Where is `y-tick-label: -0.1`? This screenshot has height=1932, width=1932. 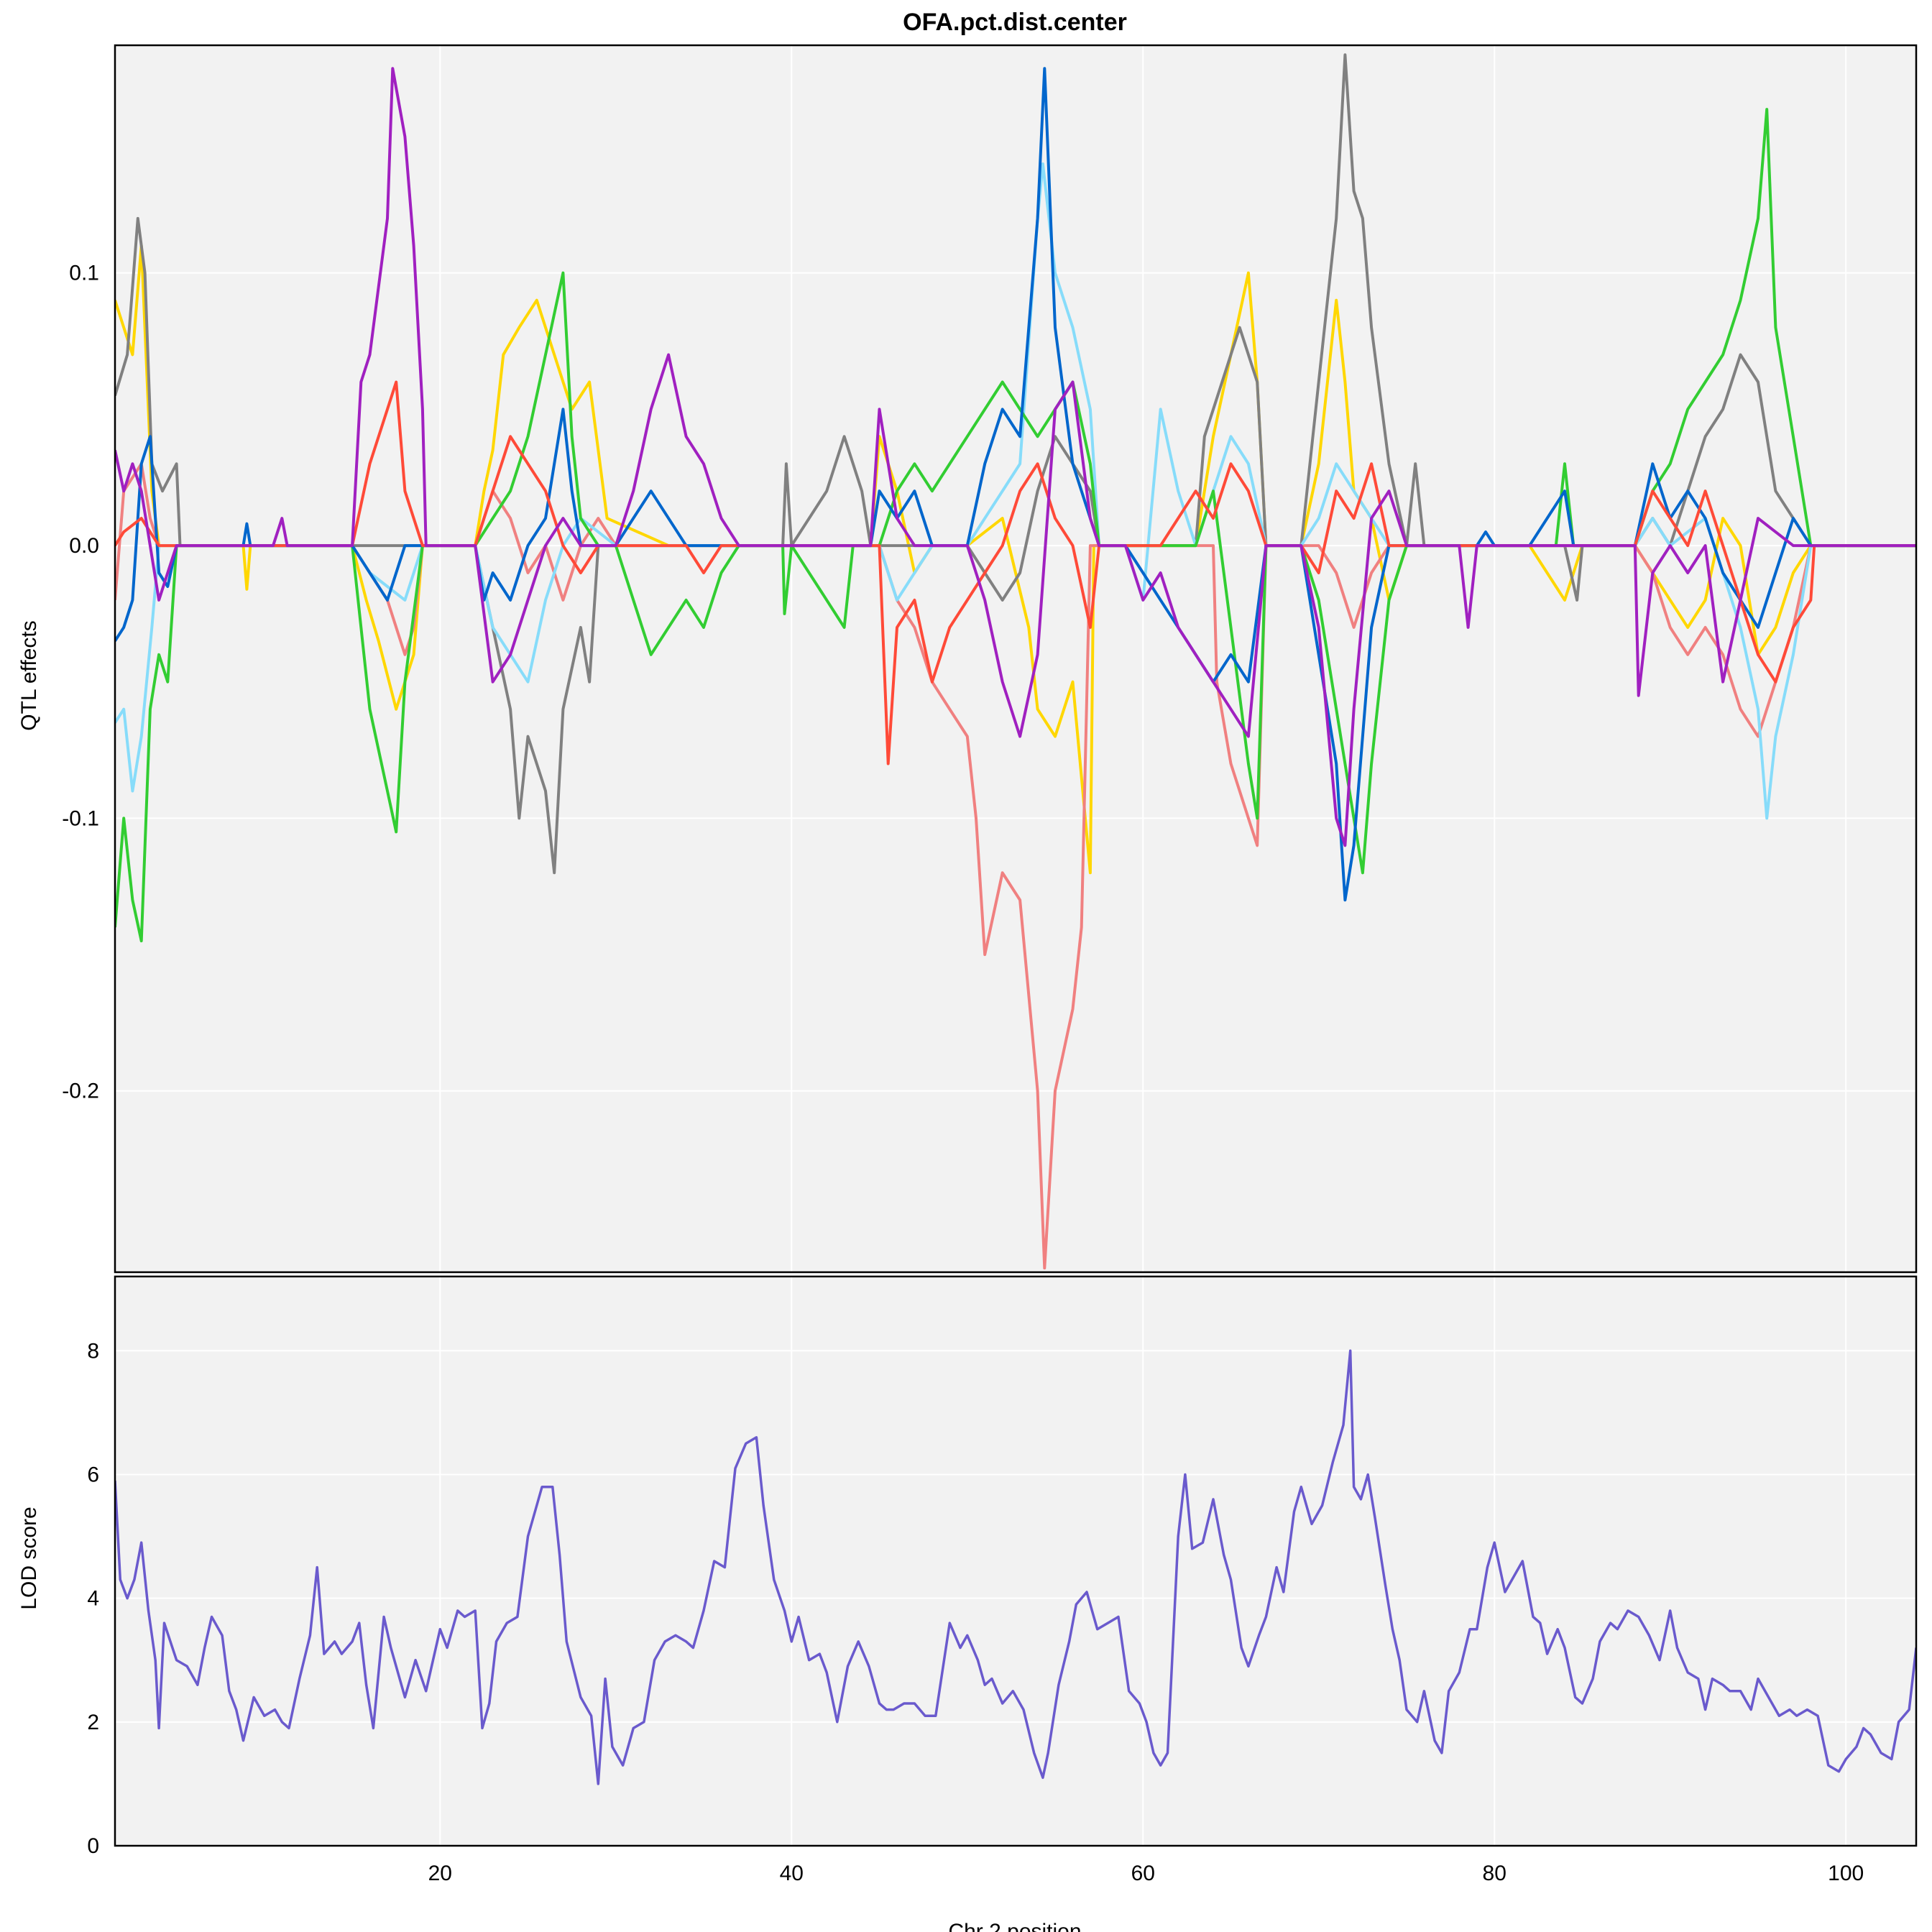 y-tick-label: -0.1 is located at coordinates (80, 818).